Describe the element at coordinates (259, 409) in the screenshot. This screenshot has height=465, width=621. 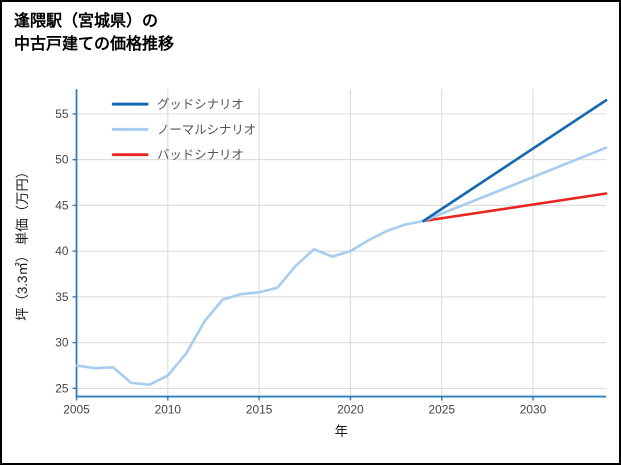
I see `x-tick-label: 2015` at that location.